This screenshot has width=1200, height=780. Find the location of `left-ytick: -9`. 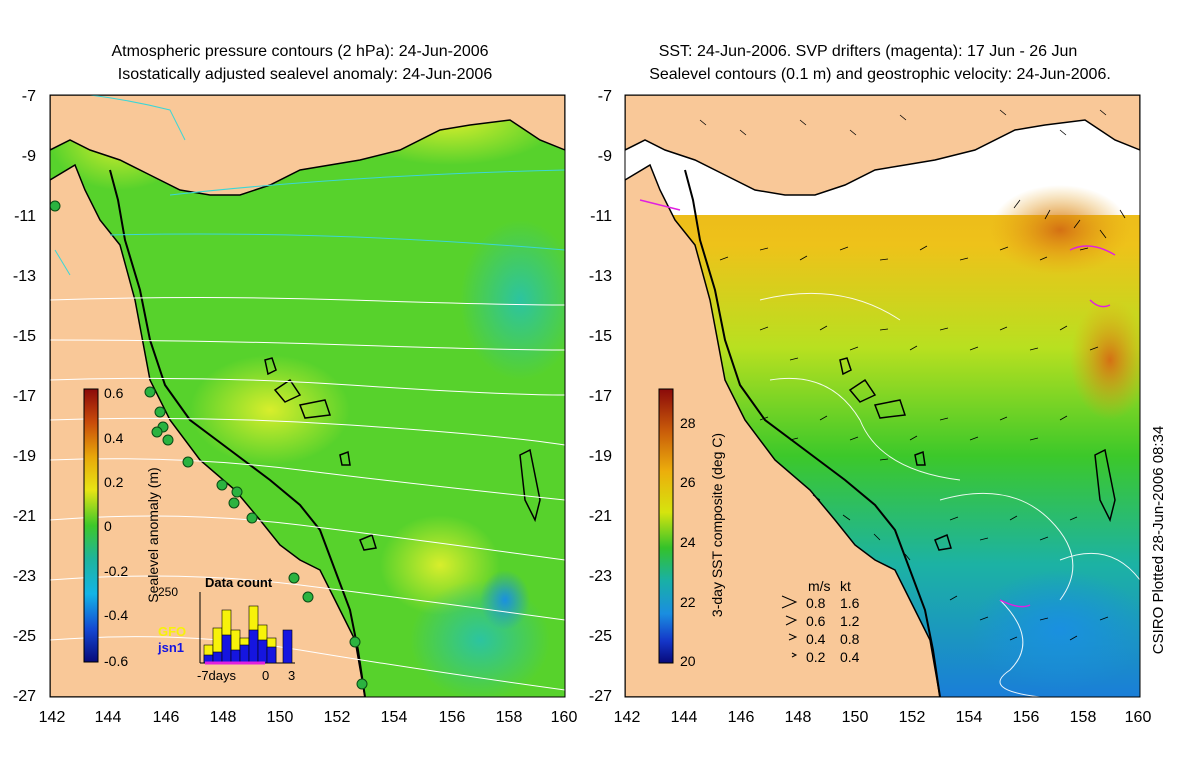

left-ytick: -9 is located at coordinates (29, 156).